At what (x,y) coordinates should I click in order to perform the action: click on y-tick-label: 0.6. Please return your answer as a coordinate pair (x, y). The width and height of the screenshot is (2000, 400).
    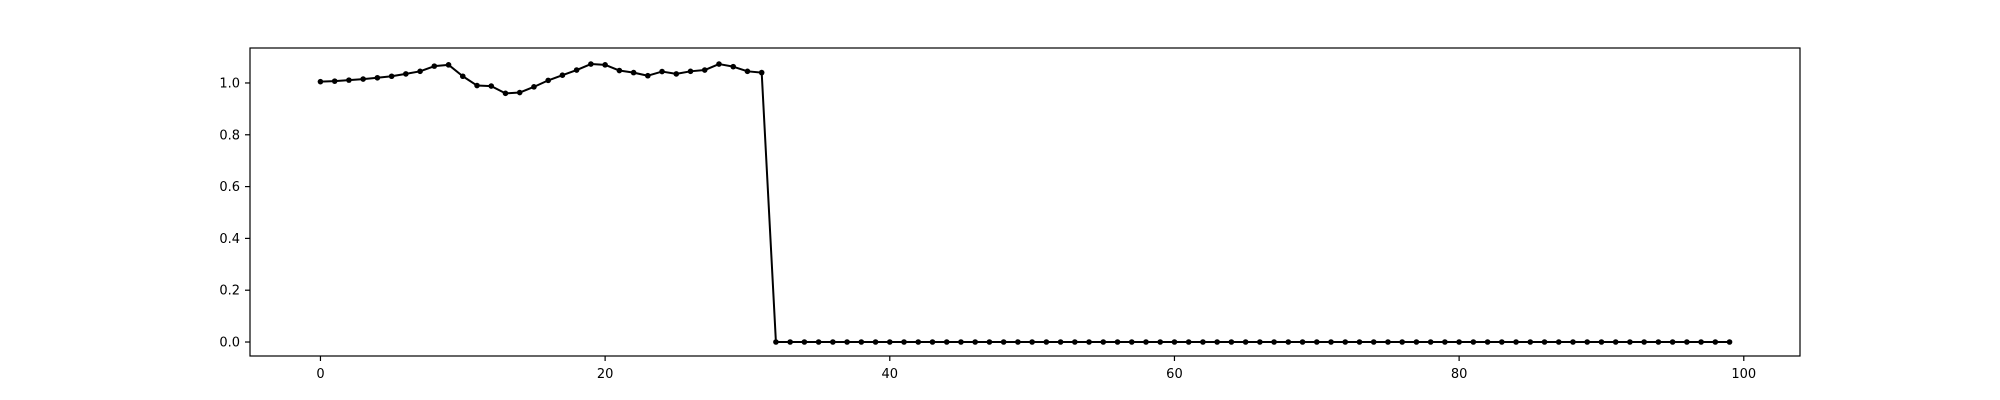
    Looking at the image, I should click on (229, 187).